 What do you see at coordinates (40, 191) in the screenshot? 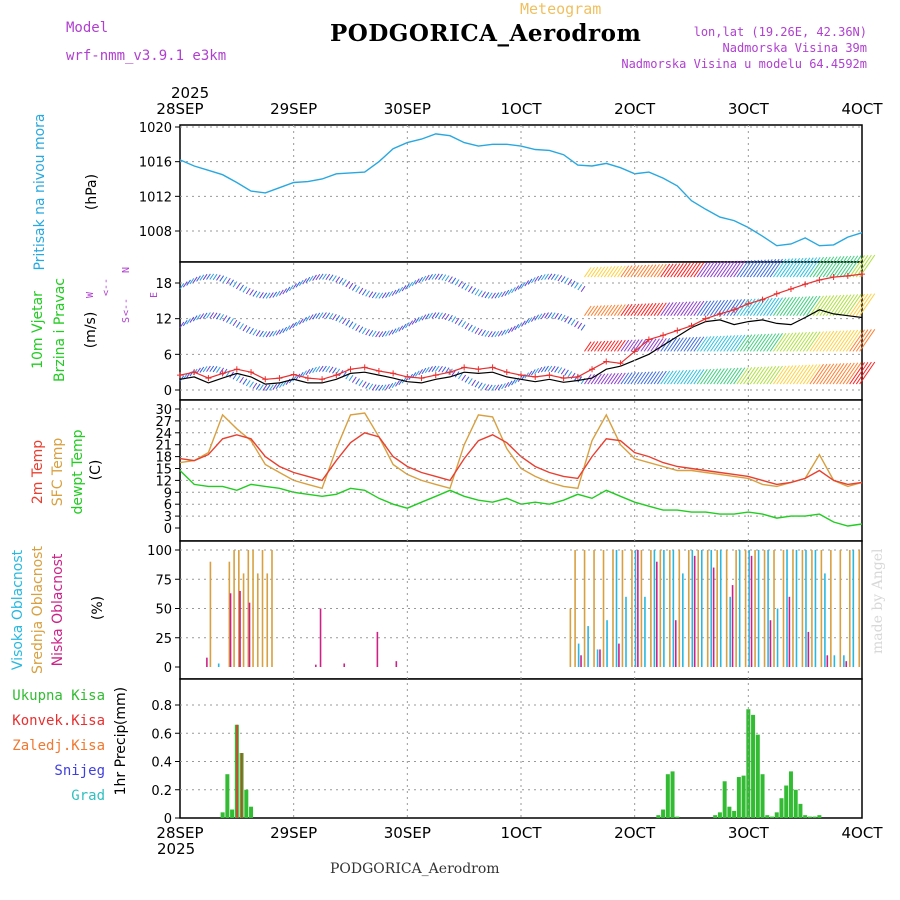
I see `pressure-axis-title: Pritisak na nivou mora` at bounding box center [40, 191].